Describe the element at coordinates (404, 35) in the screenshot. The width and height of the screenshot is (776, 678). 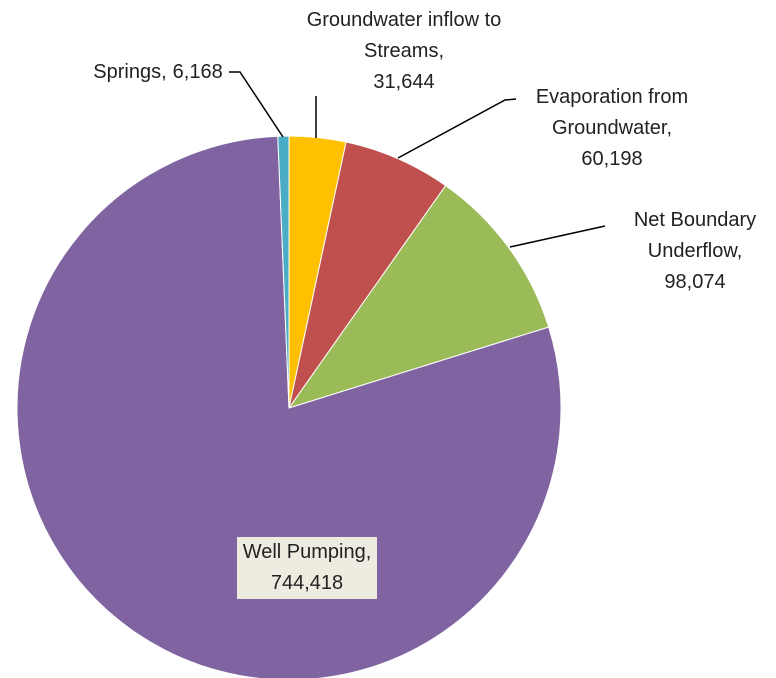
I see `category-name: Groundwater inflow to Streams` at that location.